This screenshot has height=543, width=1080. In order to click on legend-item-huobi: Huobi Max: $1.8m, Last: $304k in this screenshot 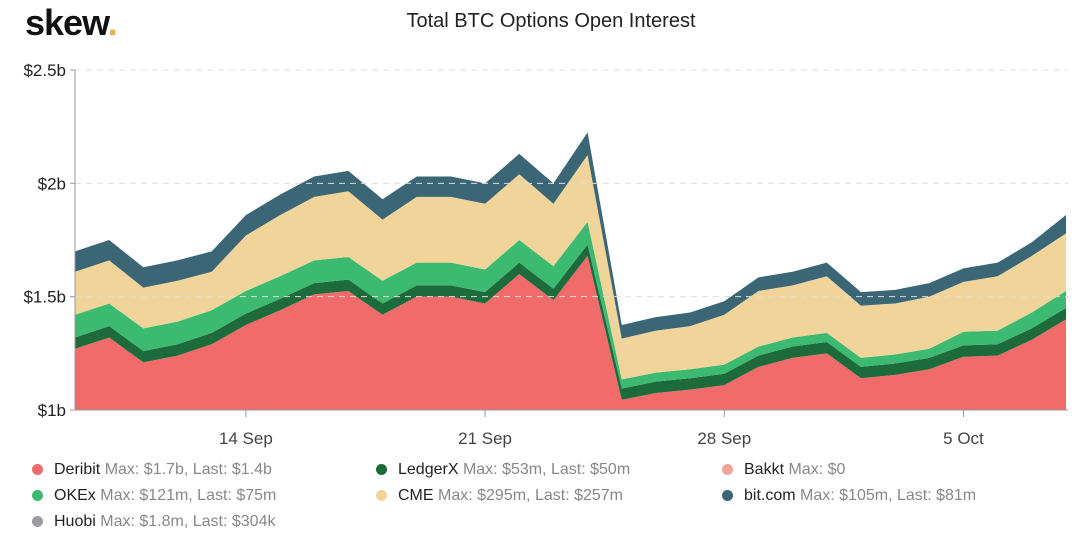, I will do `click(153, 522)`.